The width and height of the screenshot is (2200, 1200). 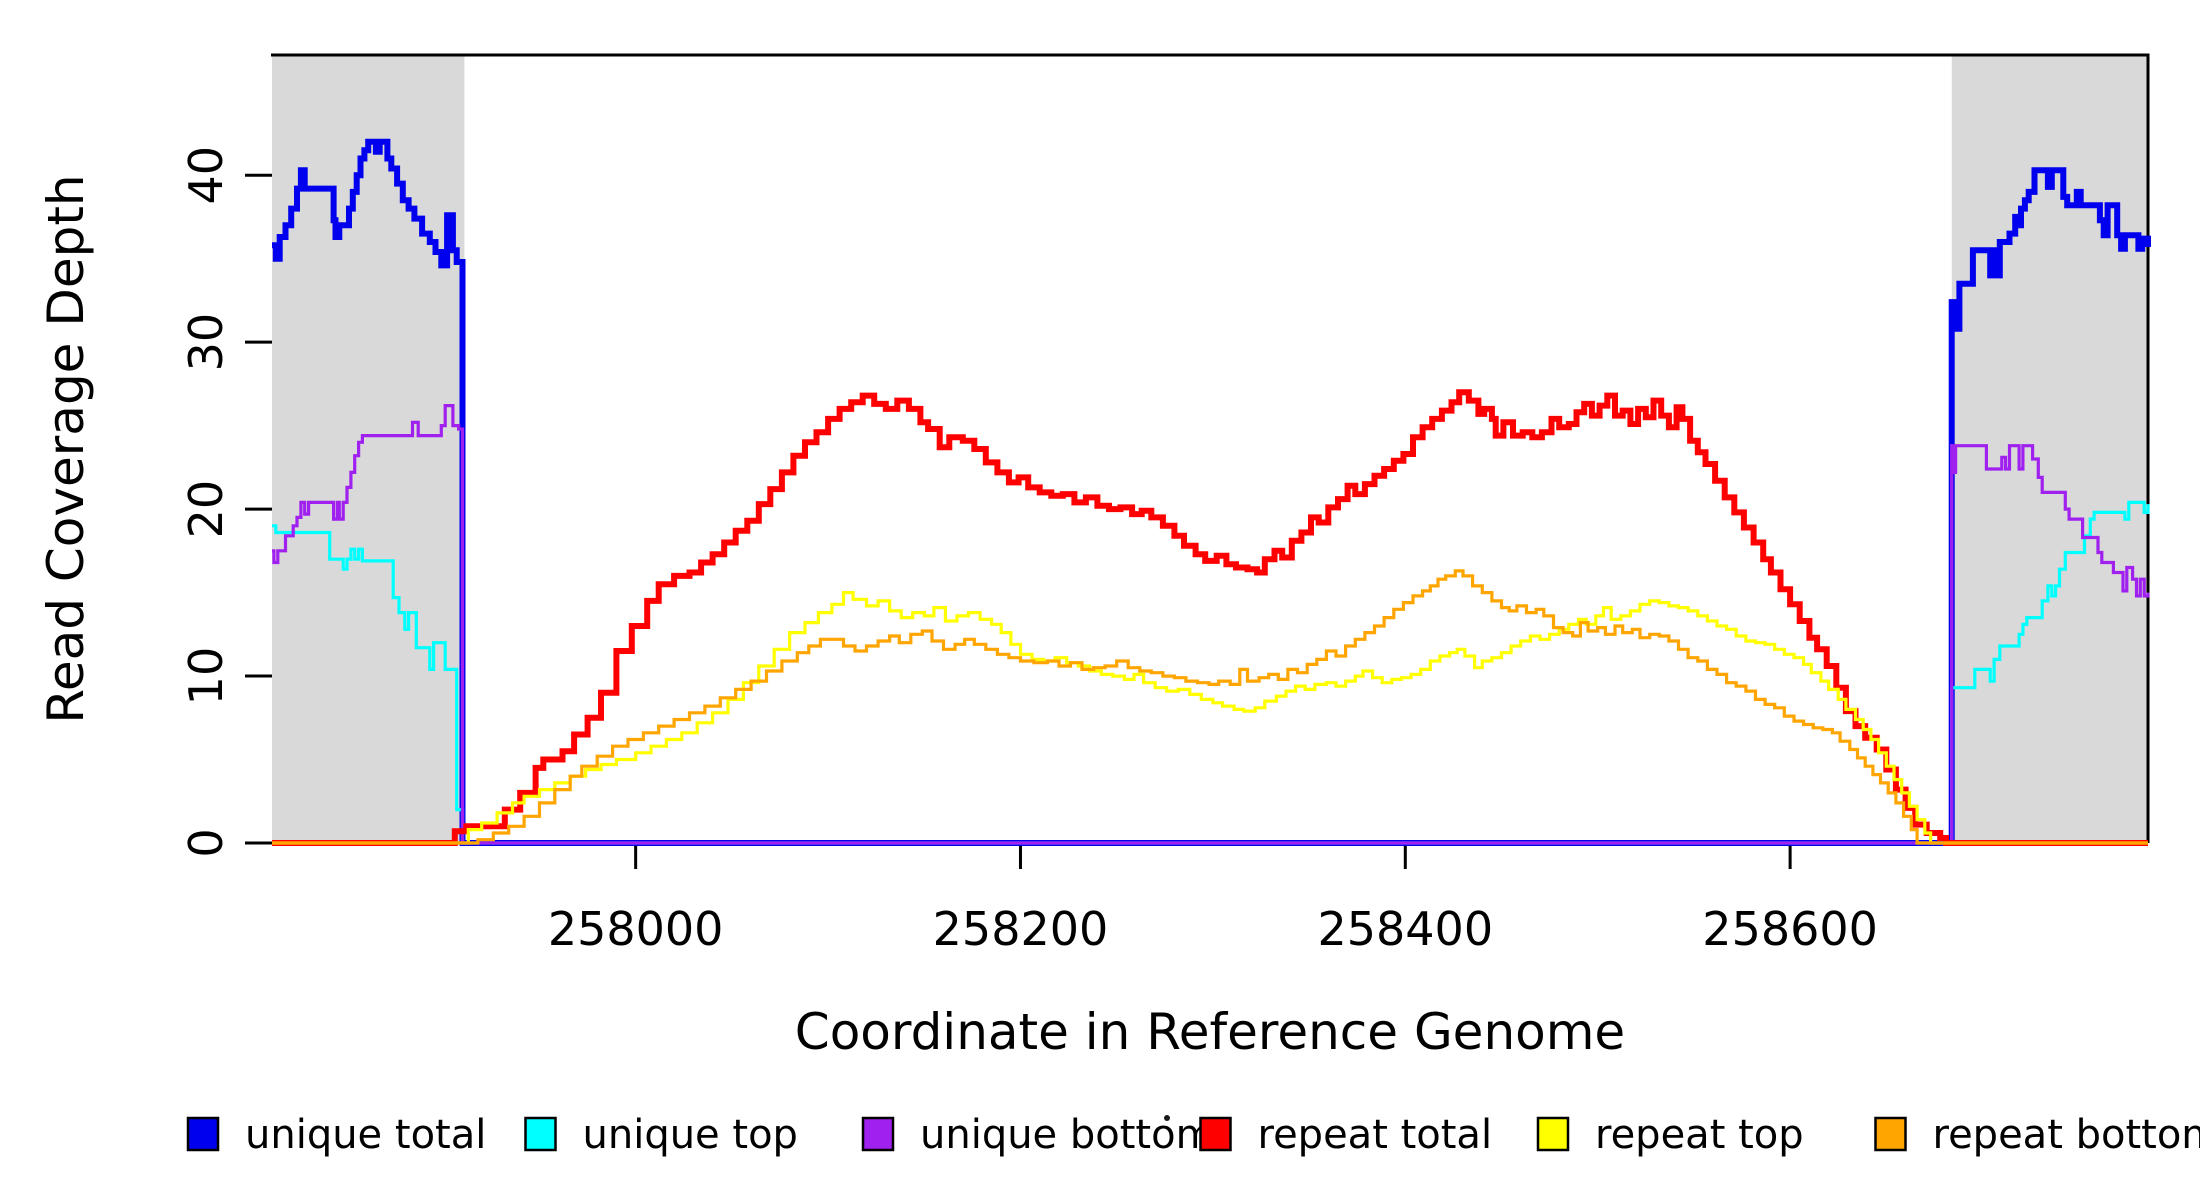 I want to click on legend-item-repeat-total: repeat total, so click(x=1346, y=1135).